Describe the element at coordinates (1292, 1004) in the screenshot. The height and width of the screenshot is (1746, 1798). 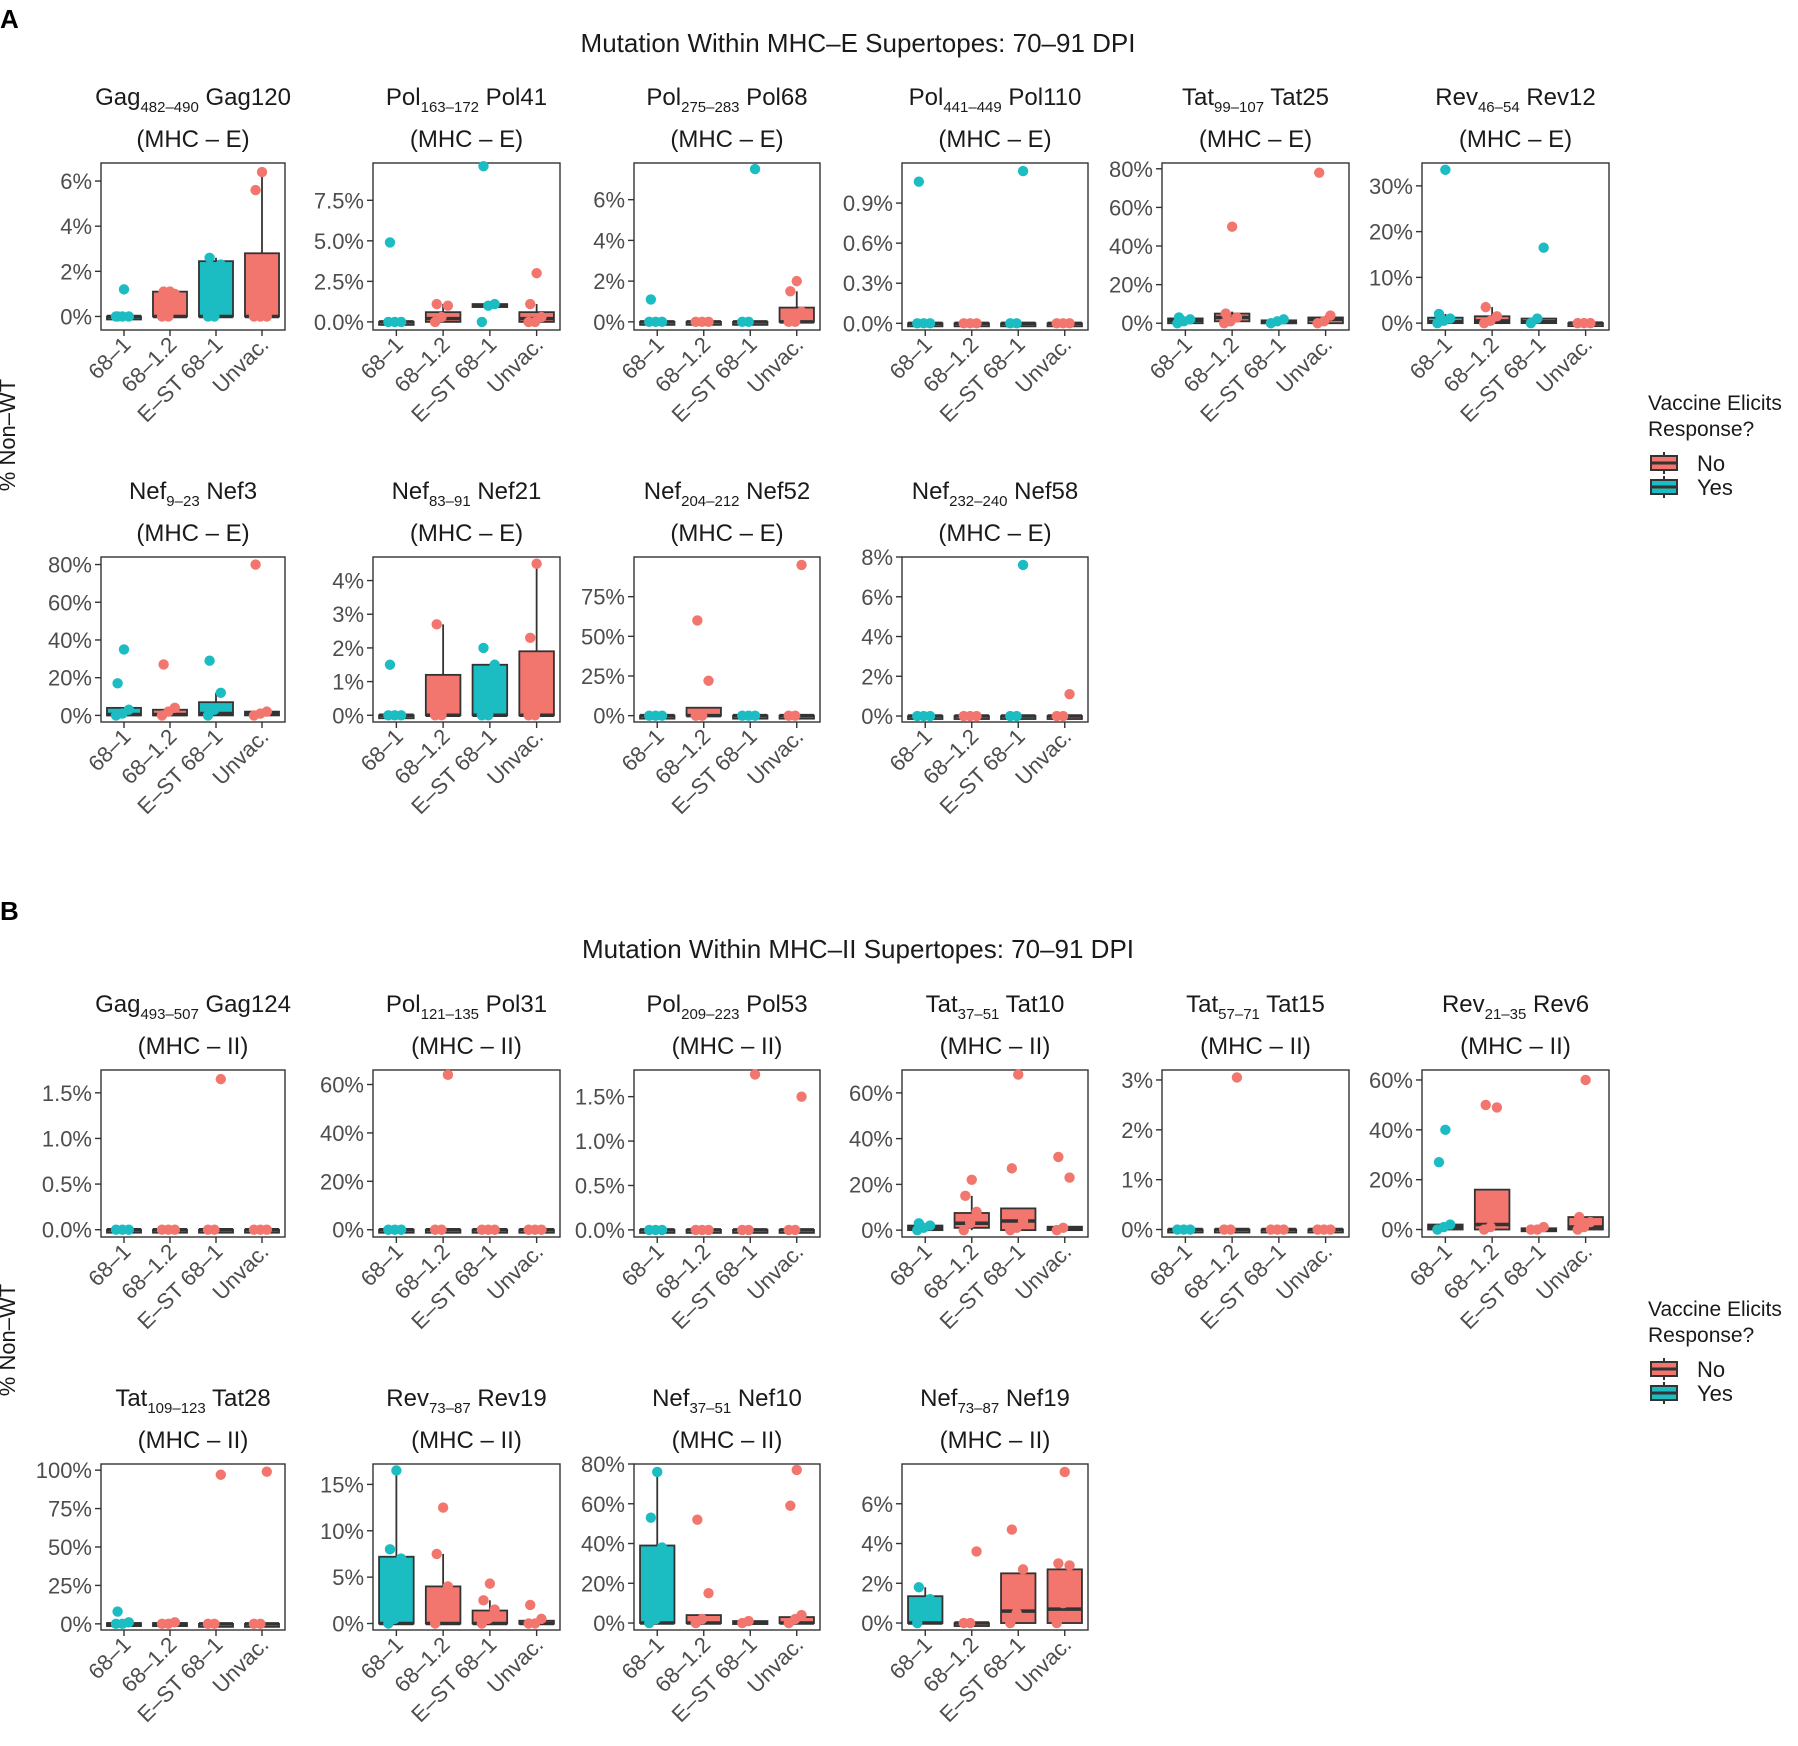
I see `facet-title-suffix: Tat15` at that location.